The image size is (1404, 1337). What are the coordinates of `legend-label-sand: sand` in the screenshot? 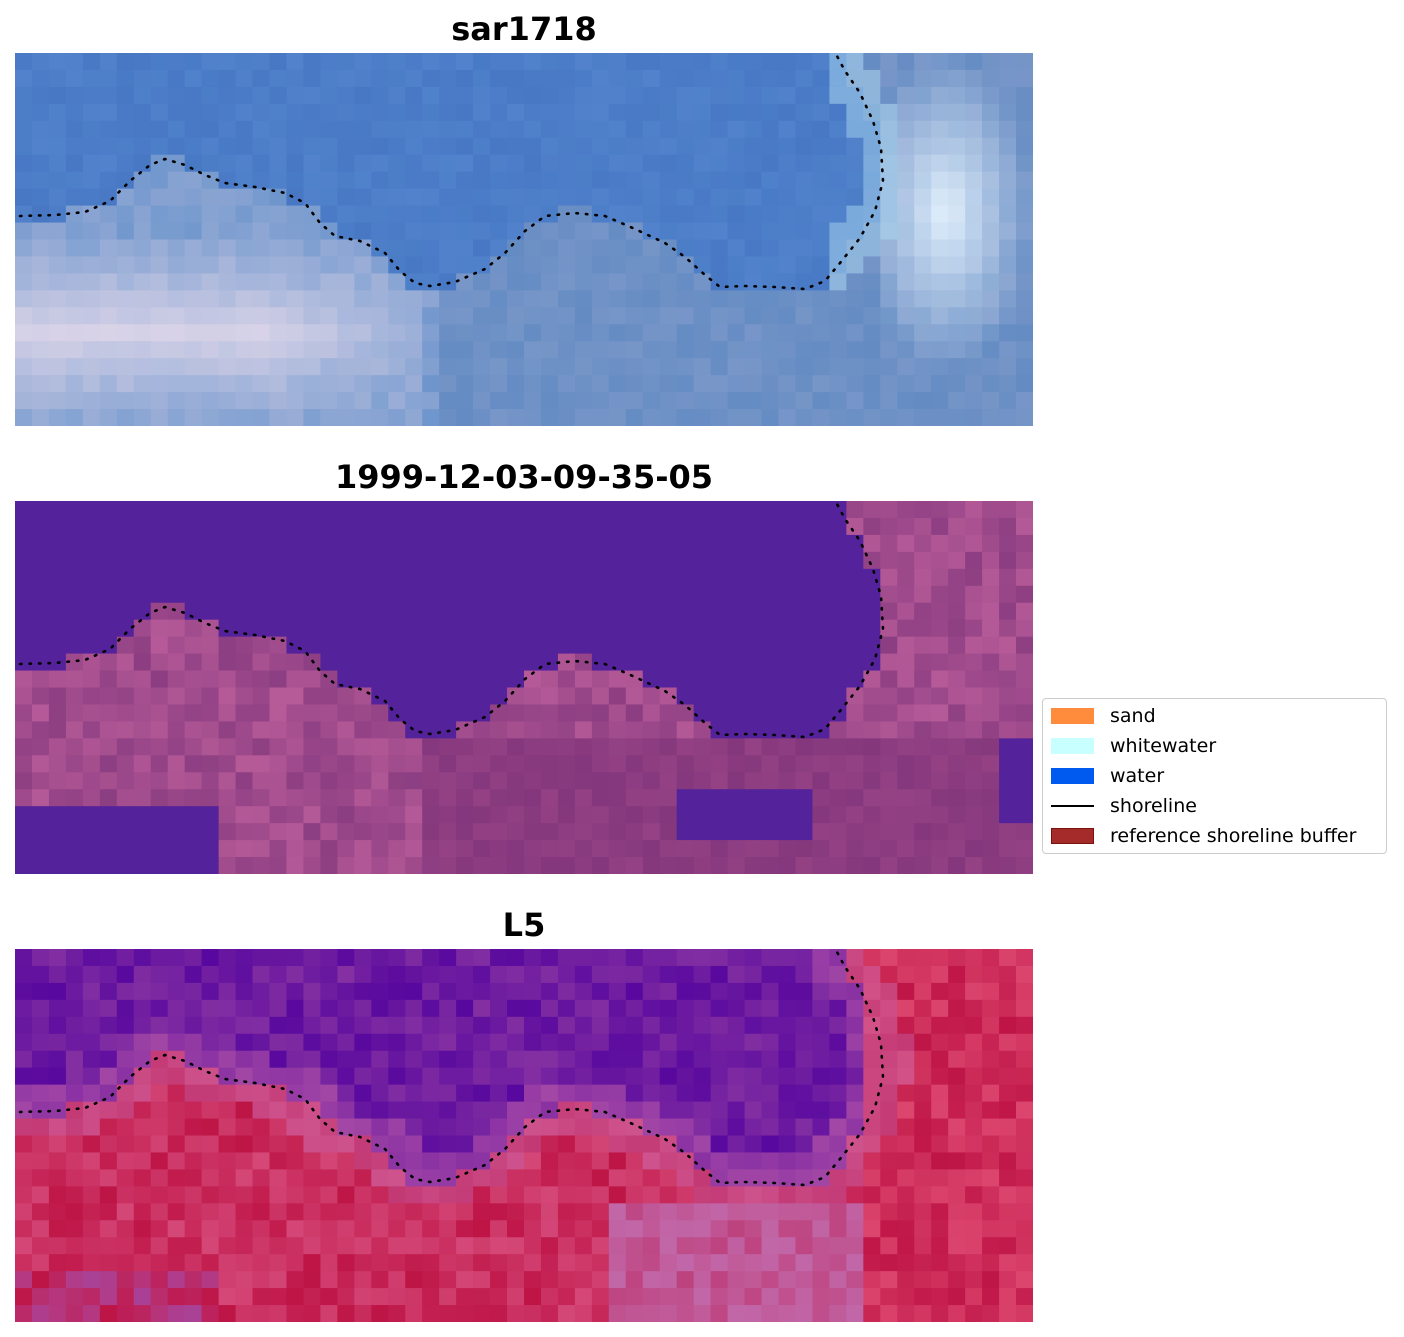 It's located at (1133, 716).